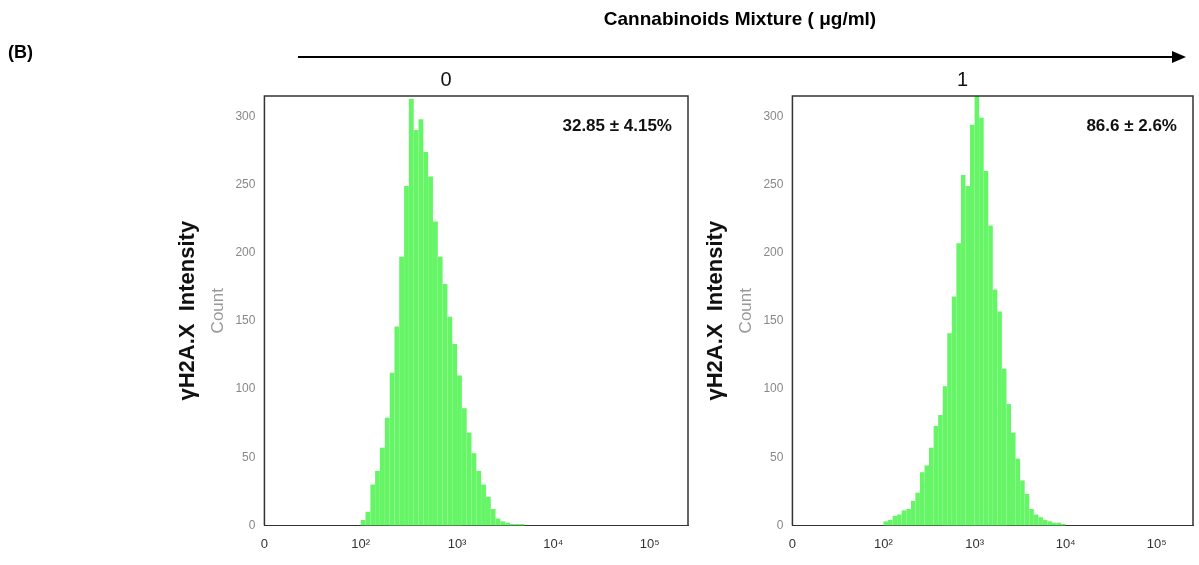  What do you see at coordinates (20, 52) in the screenshot?
I see `text: (B)` at bounding box center [20, 52].